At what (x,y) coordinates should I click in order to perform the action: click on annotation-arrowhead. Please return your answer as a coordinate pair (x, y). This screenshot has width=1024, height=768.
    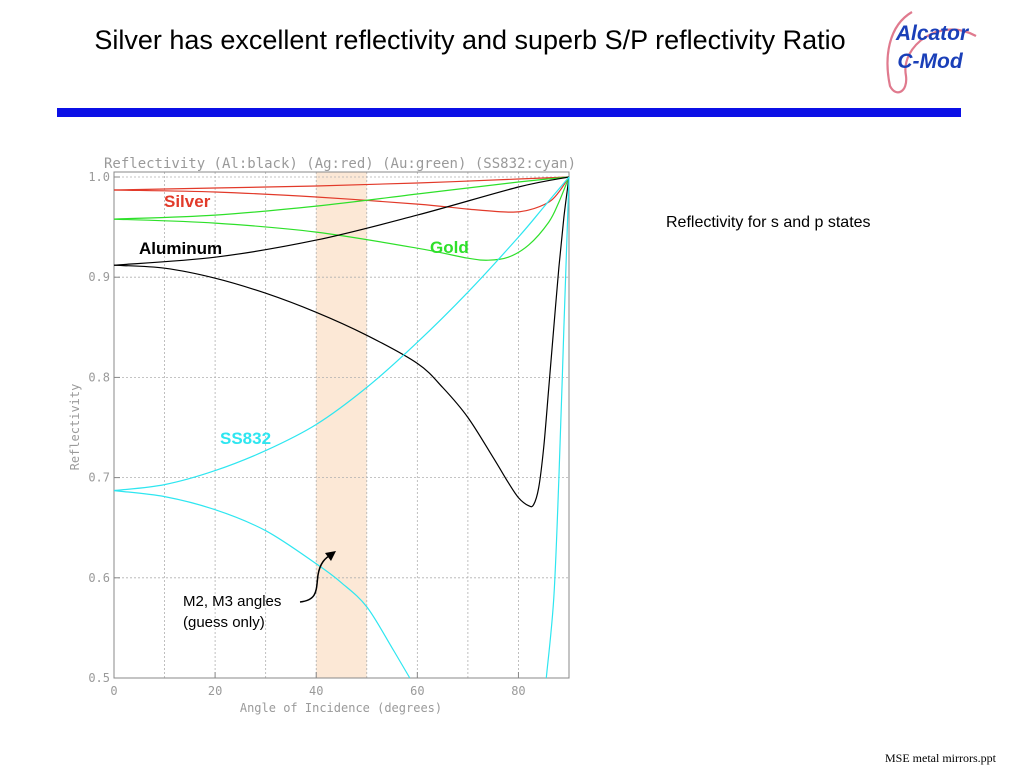
    Looking at the image, I should click on (330, 556).